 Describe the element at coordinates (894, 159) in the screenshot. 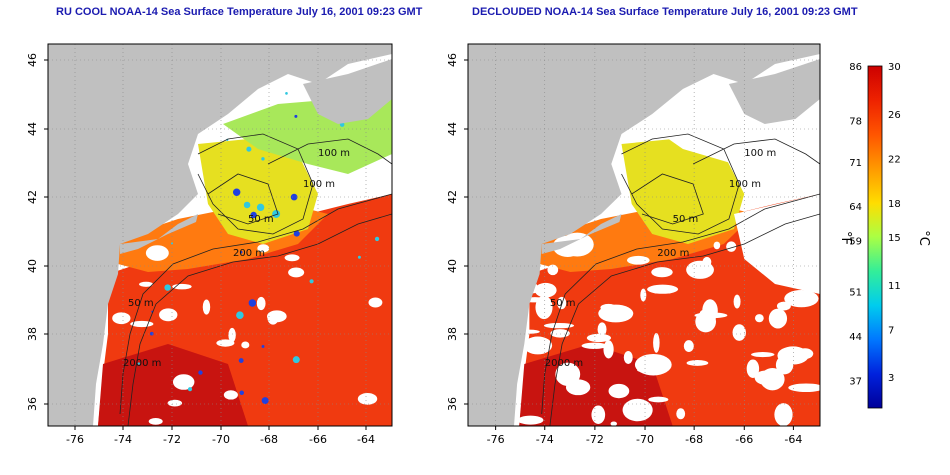

I see `colorbar-celsius-tick: 22` at that location.